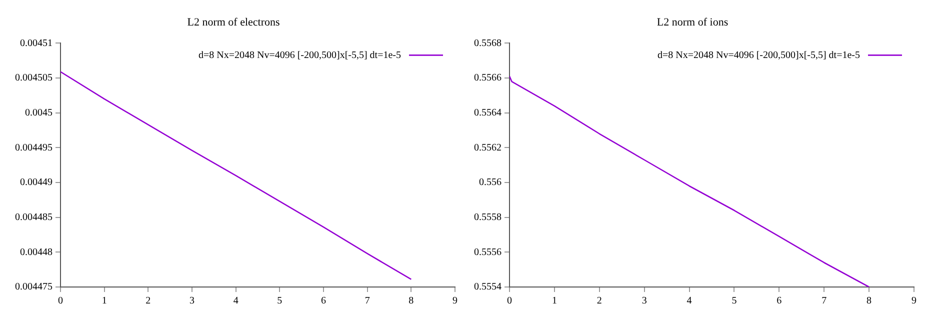 This screenshot has width=934, height=322. What do you see at coordinates (490, 182) in the screenshot?
I see `y-tick-label: 0.556` at bounding box center [490, 182].